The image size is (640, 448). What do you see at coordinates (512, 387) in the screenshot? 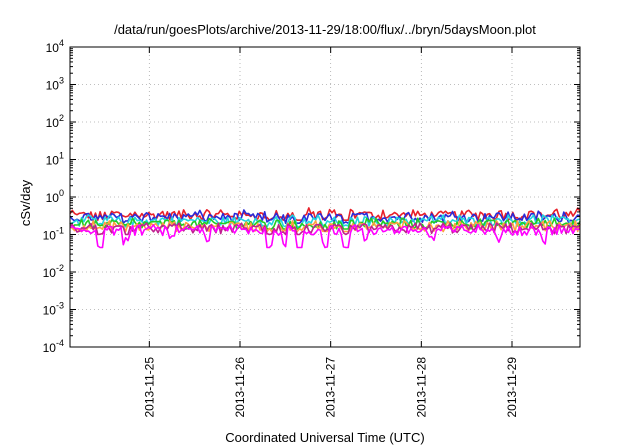
I see `x-tick-label: 2013-11-29` at bounding box center [512, 387].